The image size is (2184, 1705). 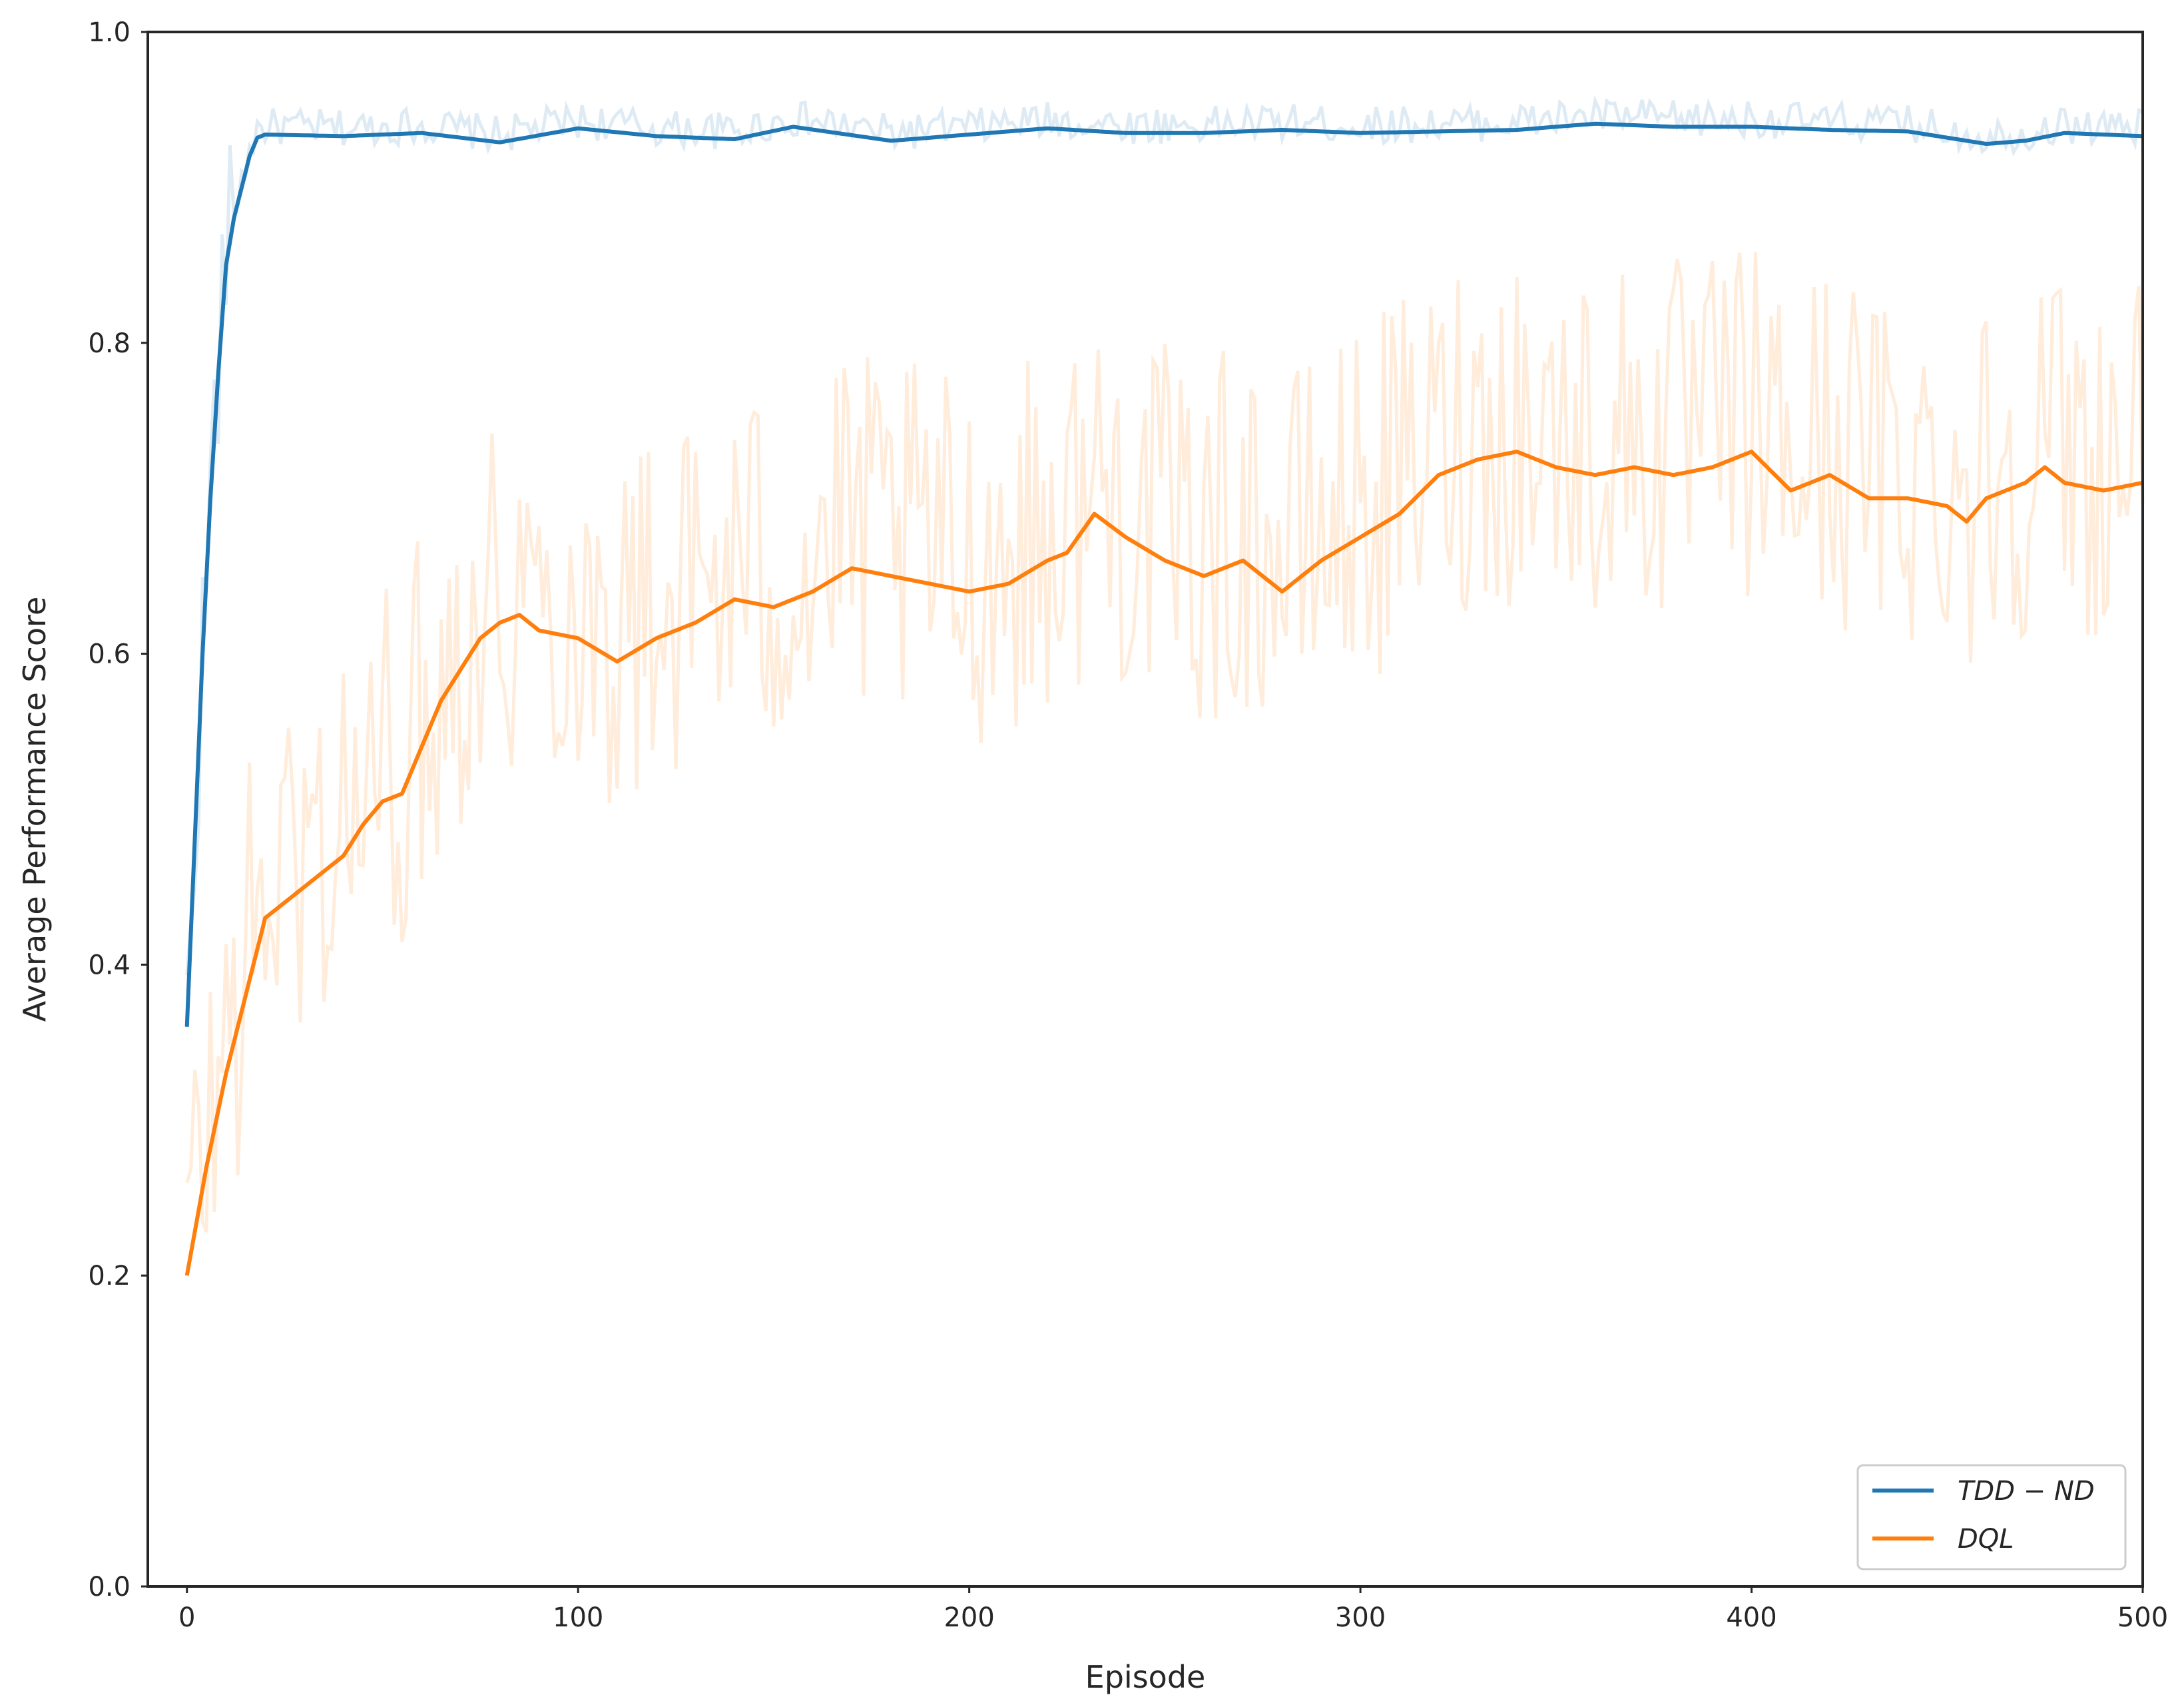 What do you see at coordinates (110, 654) in the screenshot?
I see `y-tick-label: 0.6` at bounding box center [110, 654].